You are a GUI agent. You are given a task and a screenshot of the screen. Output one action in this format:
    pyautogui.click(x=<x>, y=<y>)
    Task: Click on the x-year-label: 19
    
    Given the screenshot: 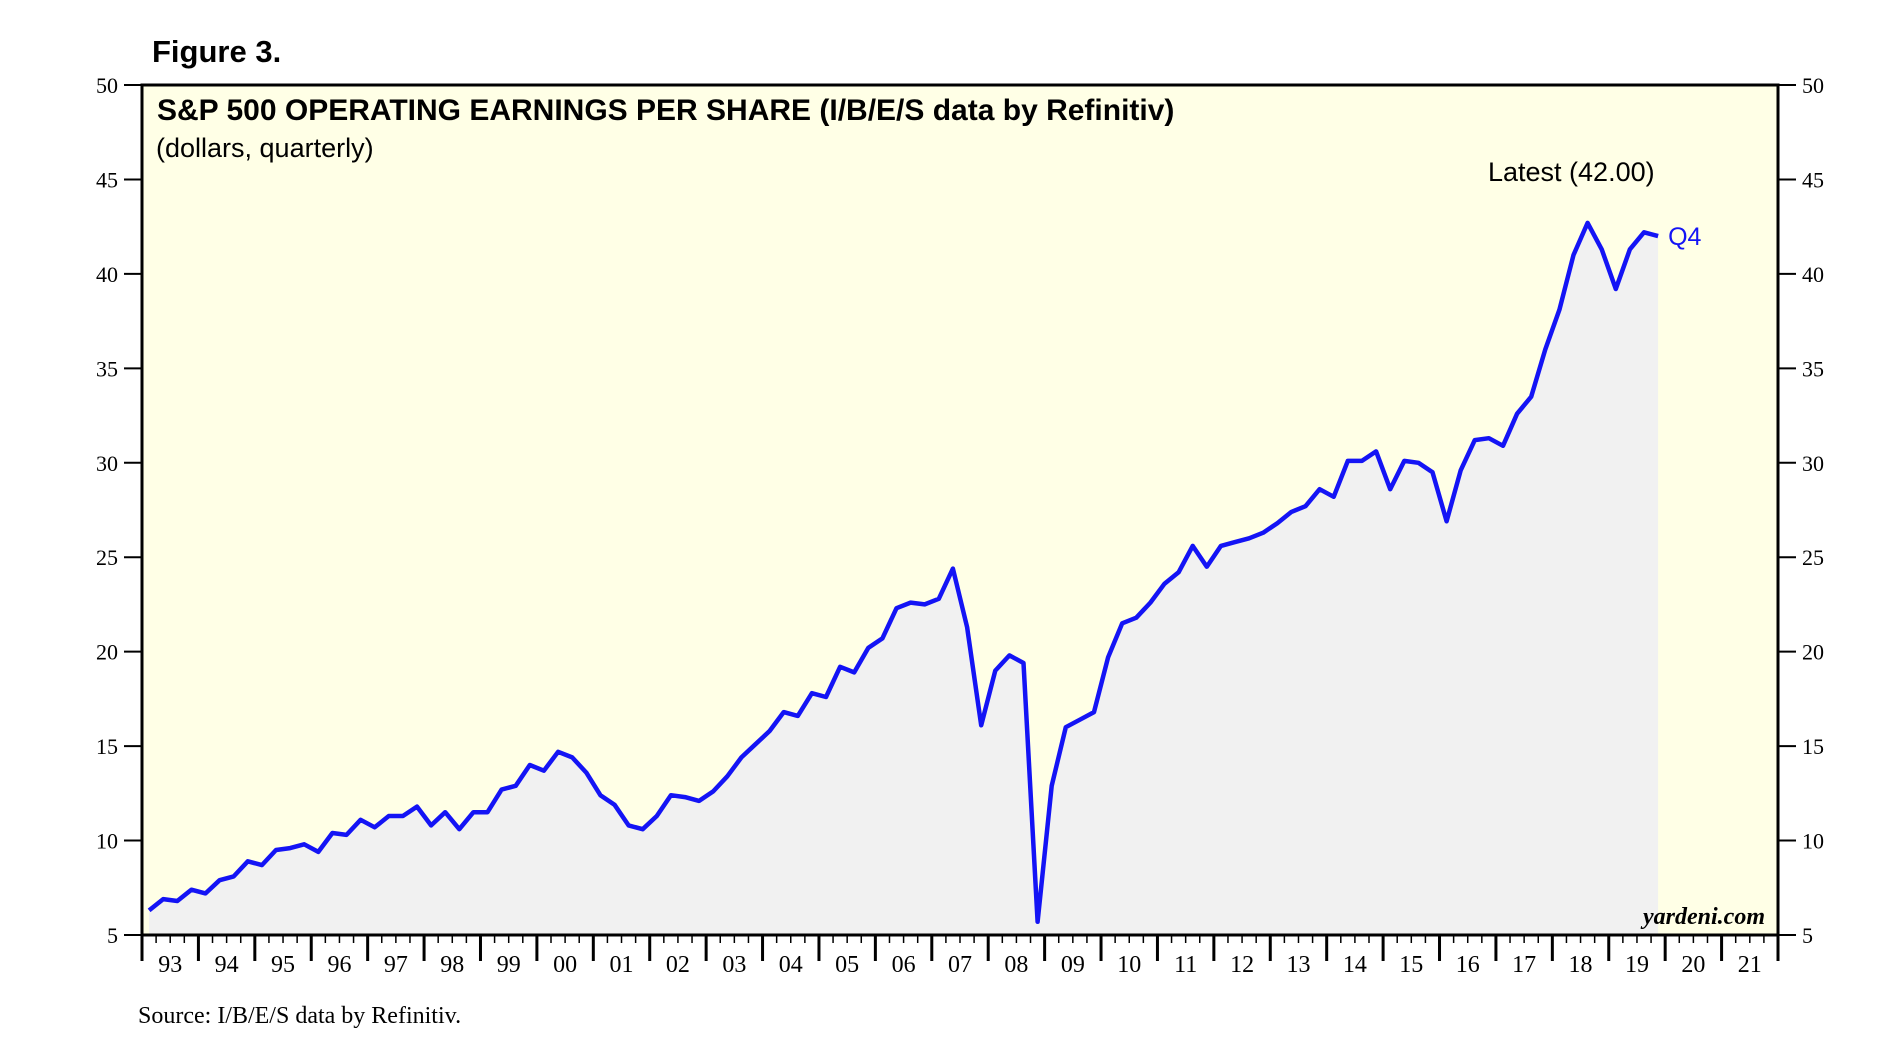 What is the action you would take?
    pyautogui.click(x=1637, y=965)
    